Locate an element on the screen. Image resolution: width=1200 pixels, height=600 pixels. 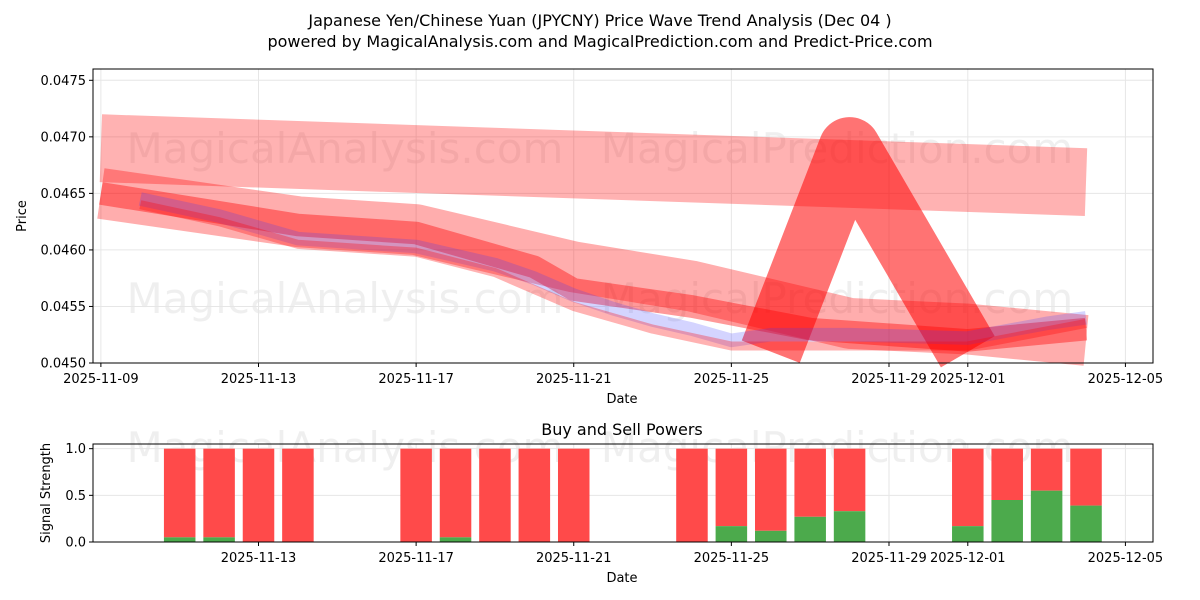
price-xtick-label: 2025-11-29 is located at coordinates (889, 379).